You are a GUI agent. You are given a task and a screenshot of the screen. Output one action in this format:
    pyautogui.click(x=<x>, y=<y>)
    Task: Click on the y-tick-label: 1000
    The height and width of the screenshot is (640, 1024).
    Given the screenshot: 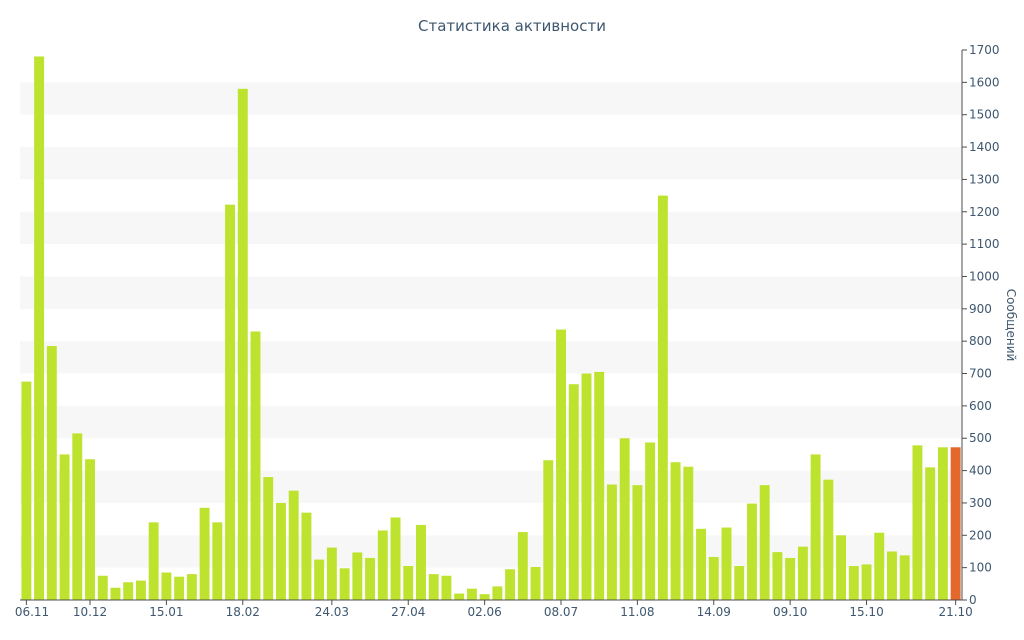 What is the action you would take?
    pyautogui.click(x=984, y=276)
    